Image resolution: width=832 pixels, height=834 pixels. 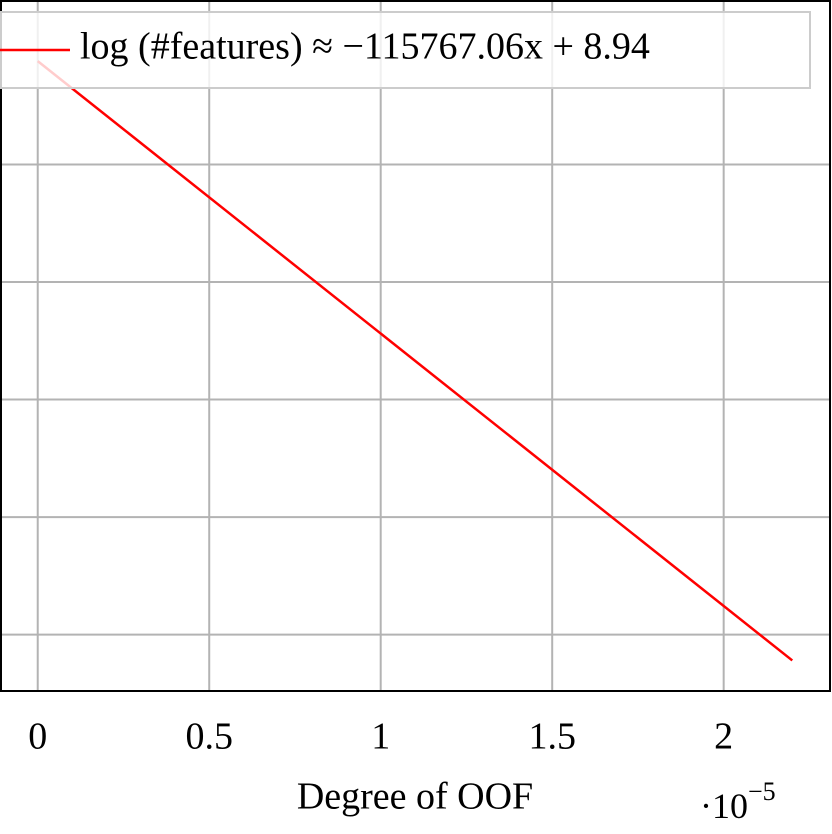 What do you see at coordinates (723, 737) in the screenshot?
I see `x-tick-label: 2` at bounding box center [723, 737].